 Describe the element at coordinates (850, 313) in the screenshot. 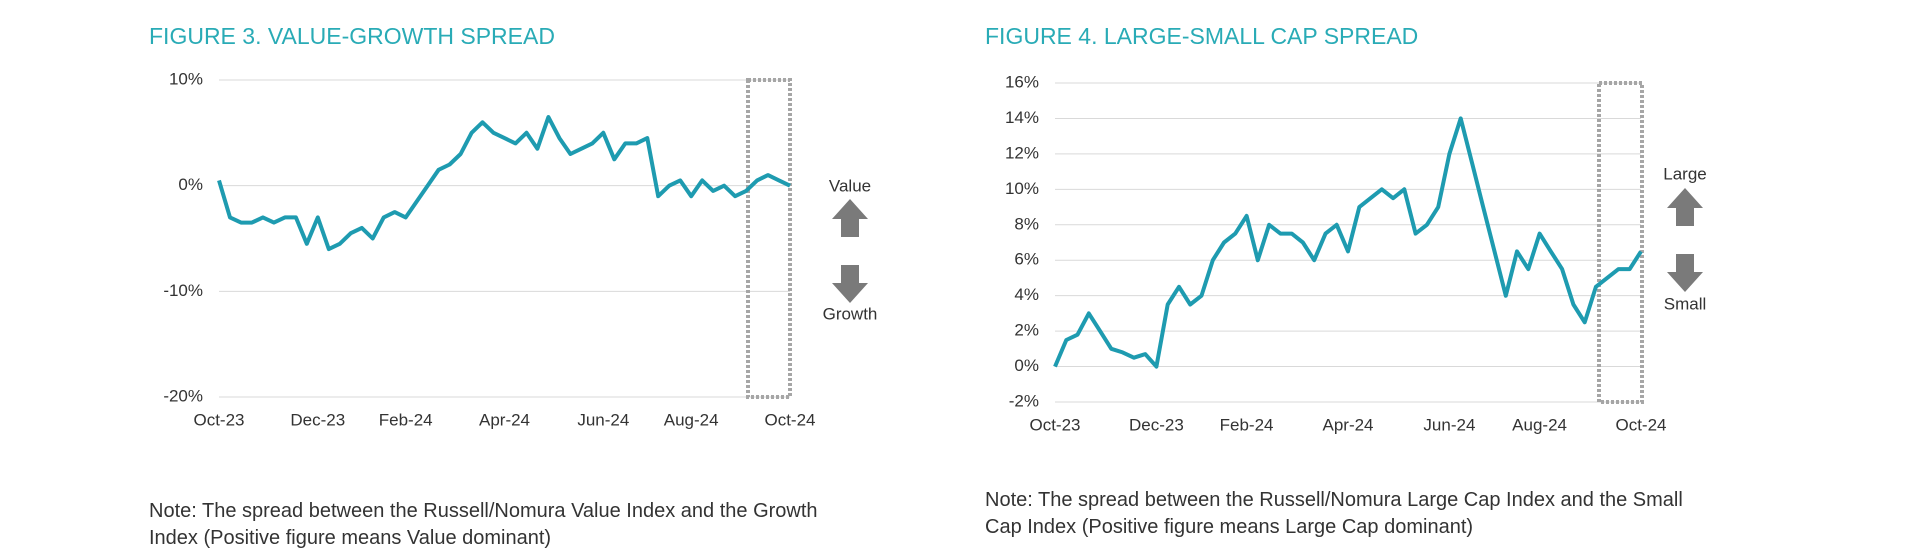

I see `annotation: Growth` at that location.